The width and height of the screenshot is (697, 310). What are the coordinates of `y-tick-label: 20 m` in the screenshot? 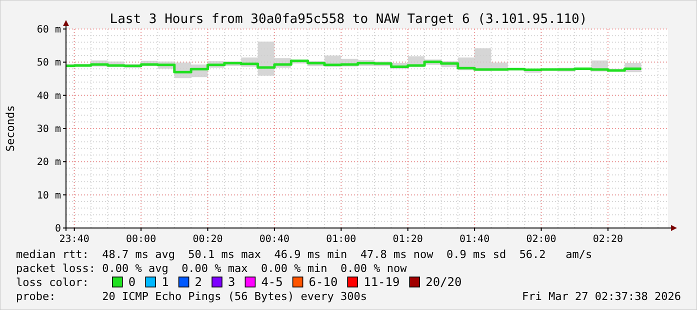 It's located at (48, 162).